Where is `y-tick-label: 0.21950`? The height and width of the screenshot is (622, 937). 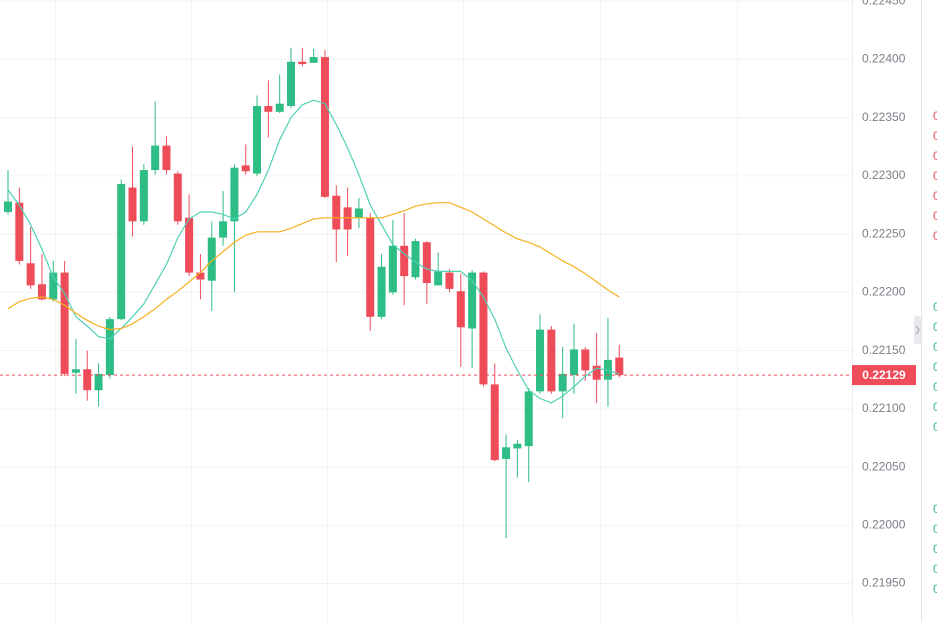
y-tick-label: 0.21950 is located at coordinates (884, 583).